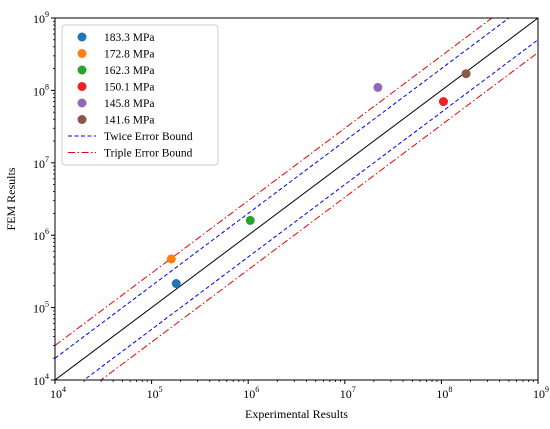  What do you see at coordinates (129, 38) in the screenshot?
I see `legend-label-0: 183.3 MPa` at bounding box center [129, 38].